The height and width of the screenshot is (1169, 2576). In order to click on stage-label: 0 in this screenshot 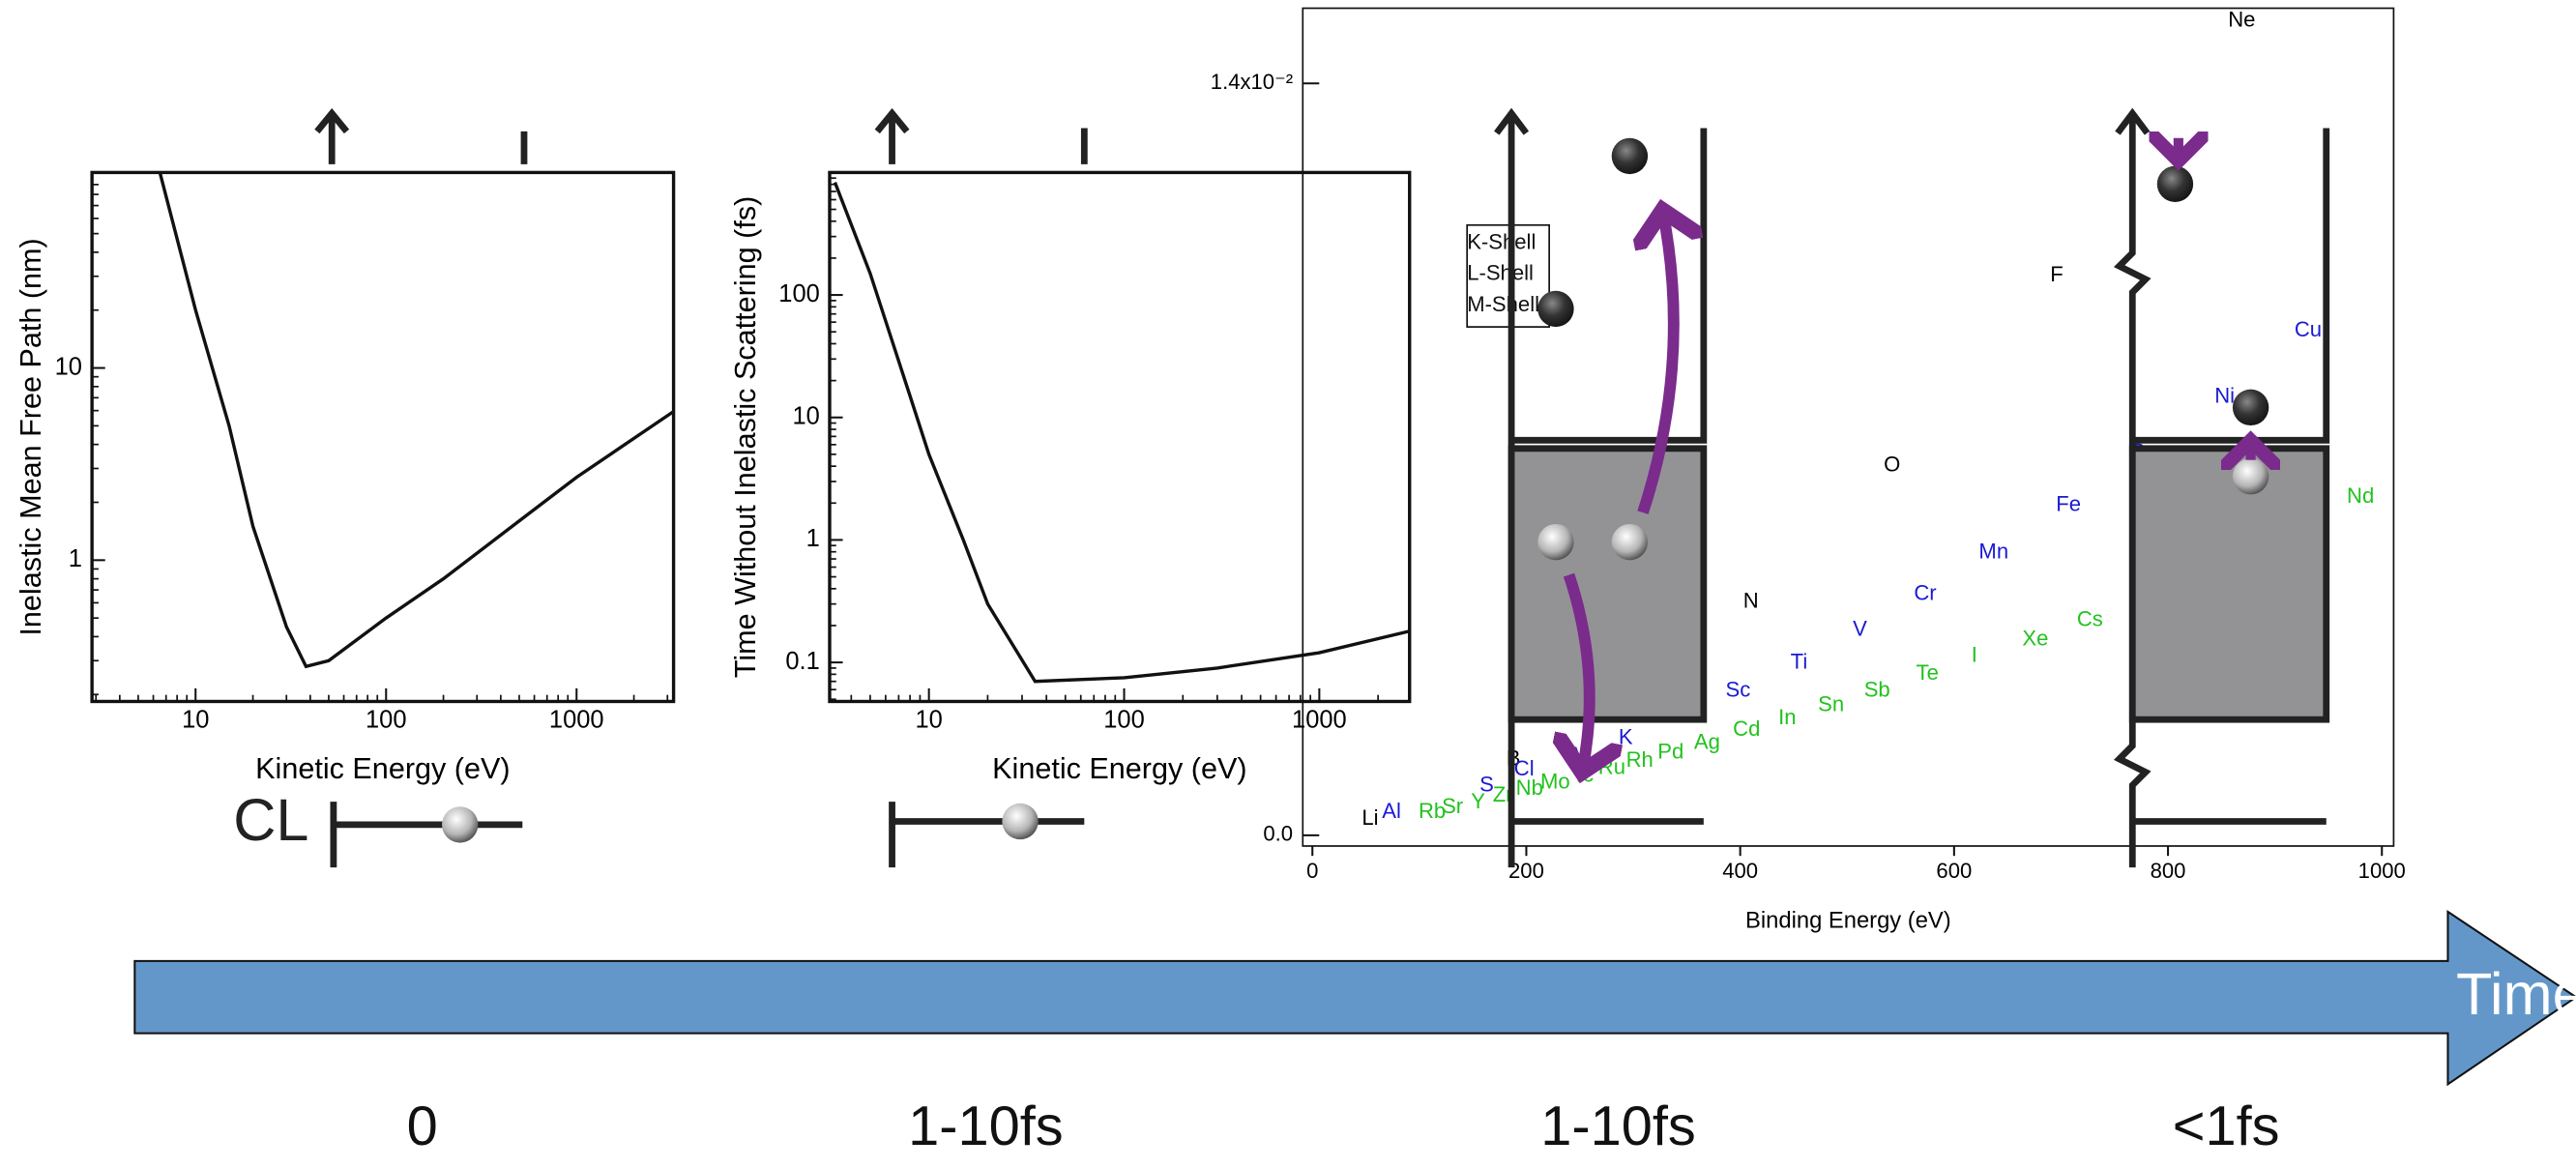, I will do `click(422, 1126)`.